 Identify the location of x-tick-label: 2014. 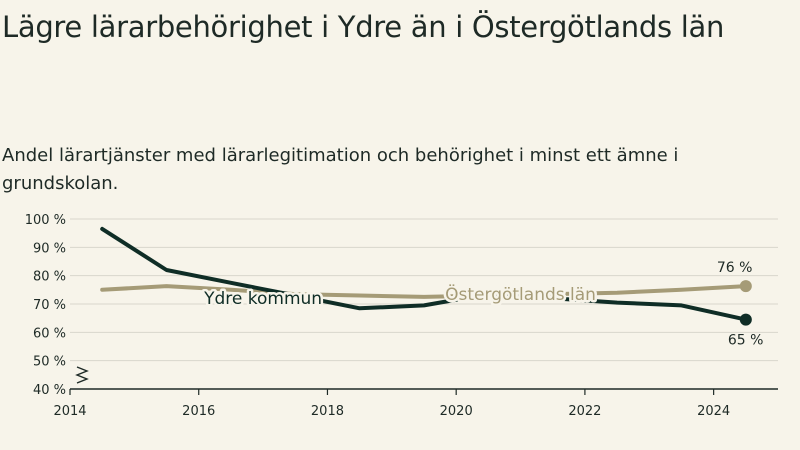
(69, 411).